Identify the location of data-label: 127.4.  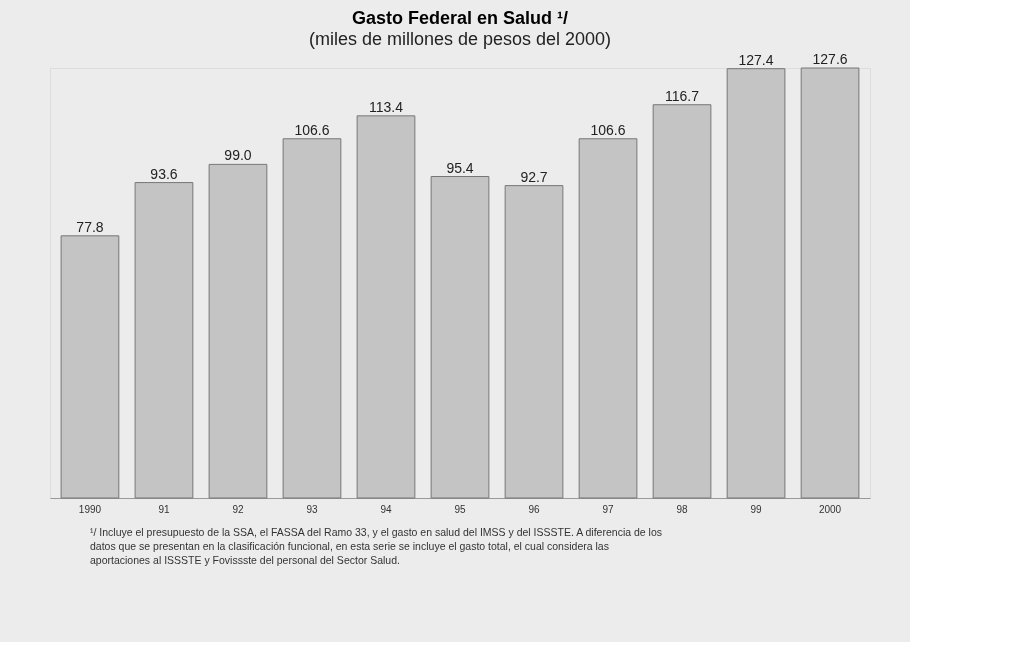
(756, 59).